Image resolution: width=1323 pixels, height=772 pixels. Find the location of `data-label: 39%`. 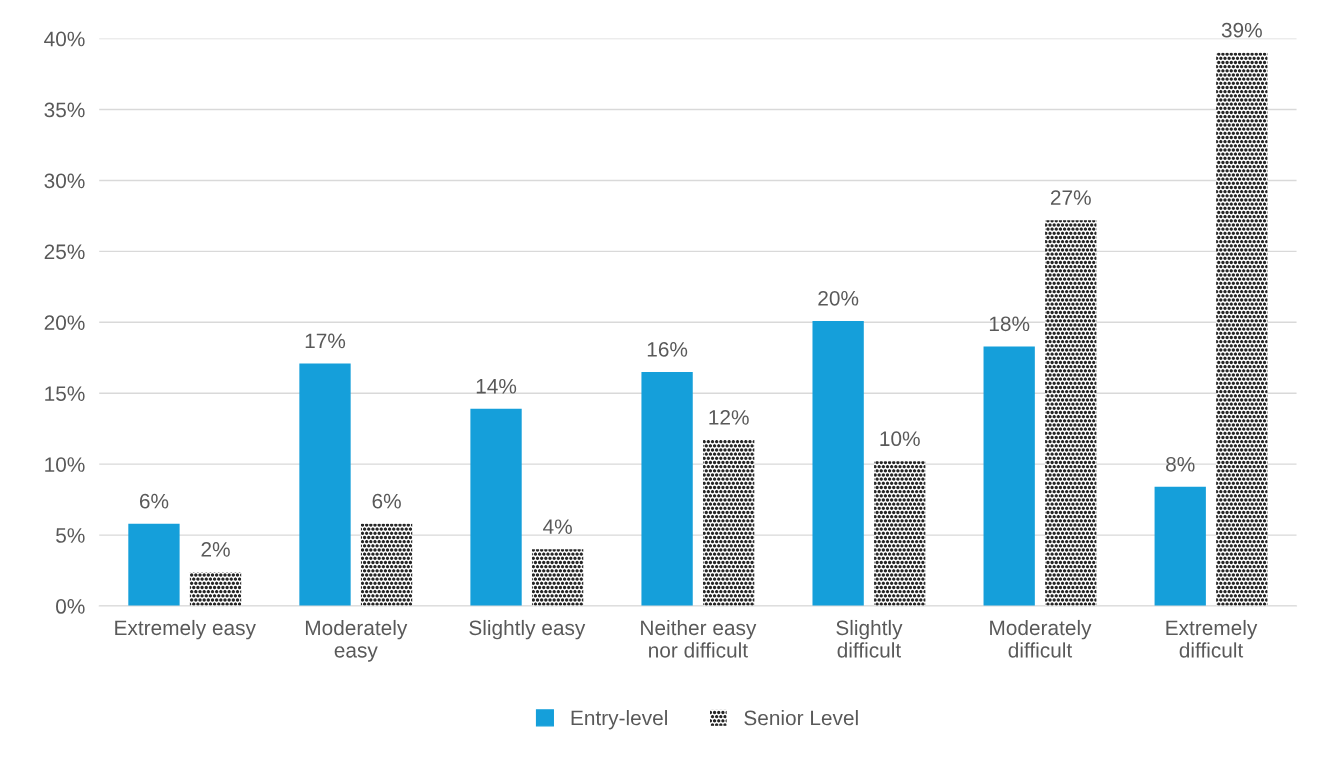

data-label: 39% is located at coordinates (1241, 30).